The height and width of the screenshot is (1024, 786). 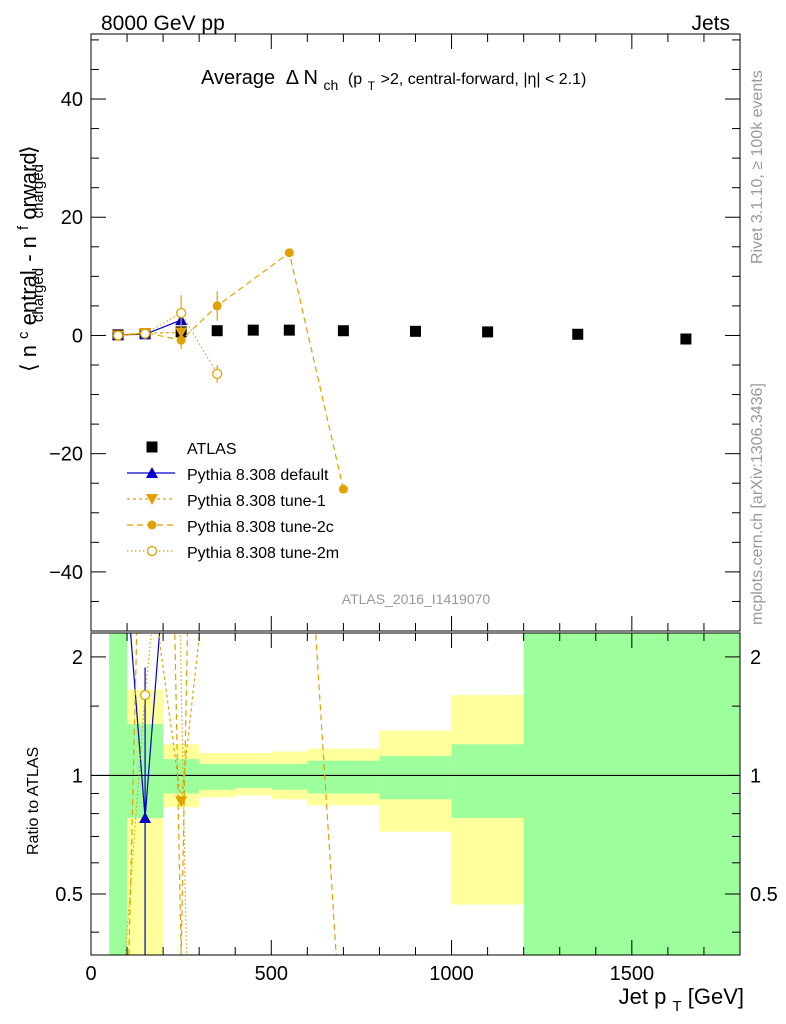 I want to click on x-tick-label: 1500, so click(x=632, y=974).